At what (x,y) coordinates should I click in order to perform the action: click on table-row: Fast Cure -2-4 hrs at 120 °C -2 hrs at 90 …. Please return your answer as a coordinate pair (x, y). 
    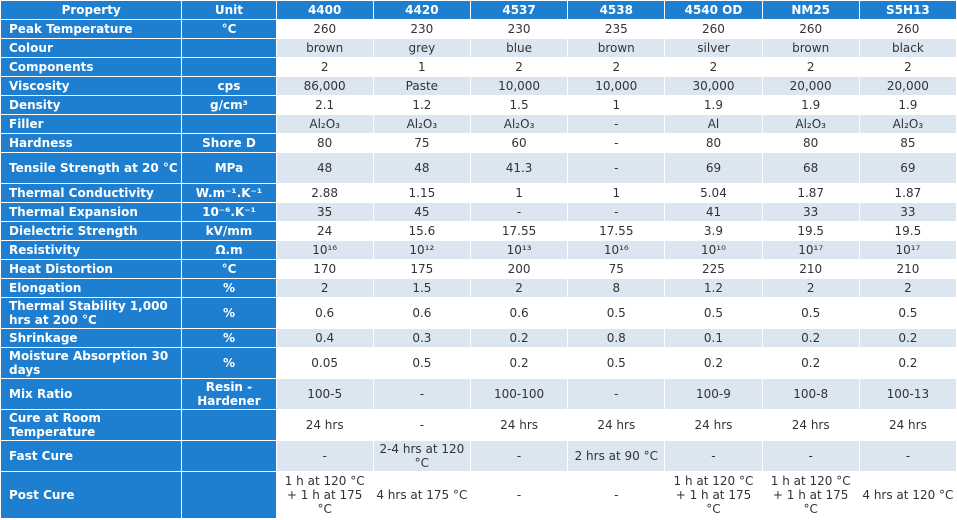
    Looking at the image, I should click on (478, 456).